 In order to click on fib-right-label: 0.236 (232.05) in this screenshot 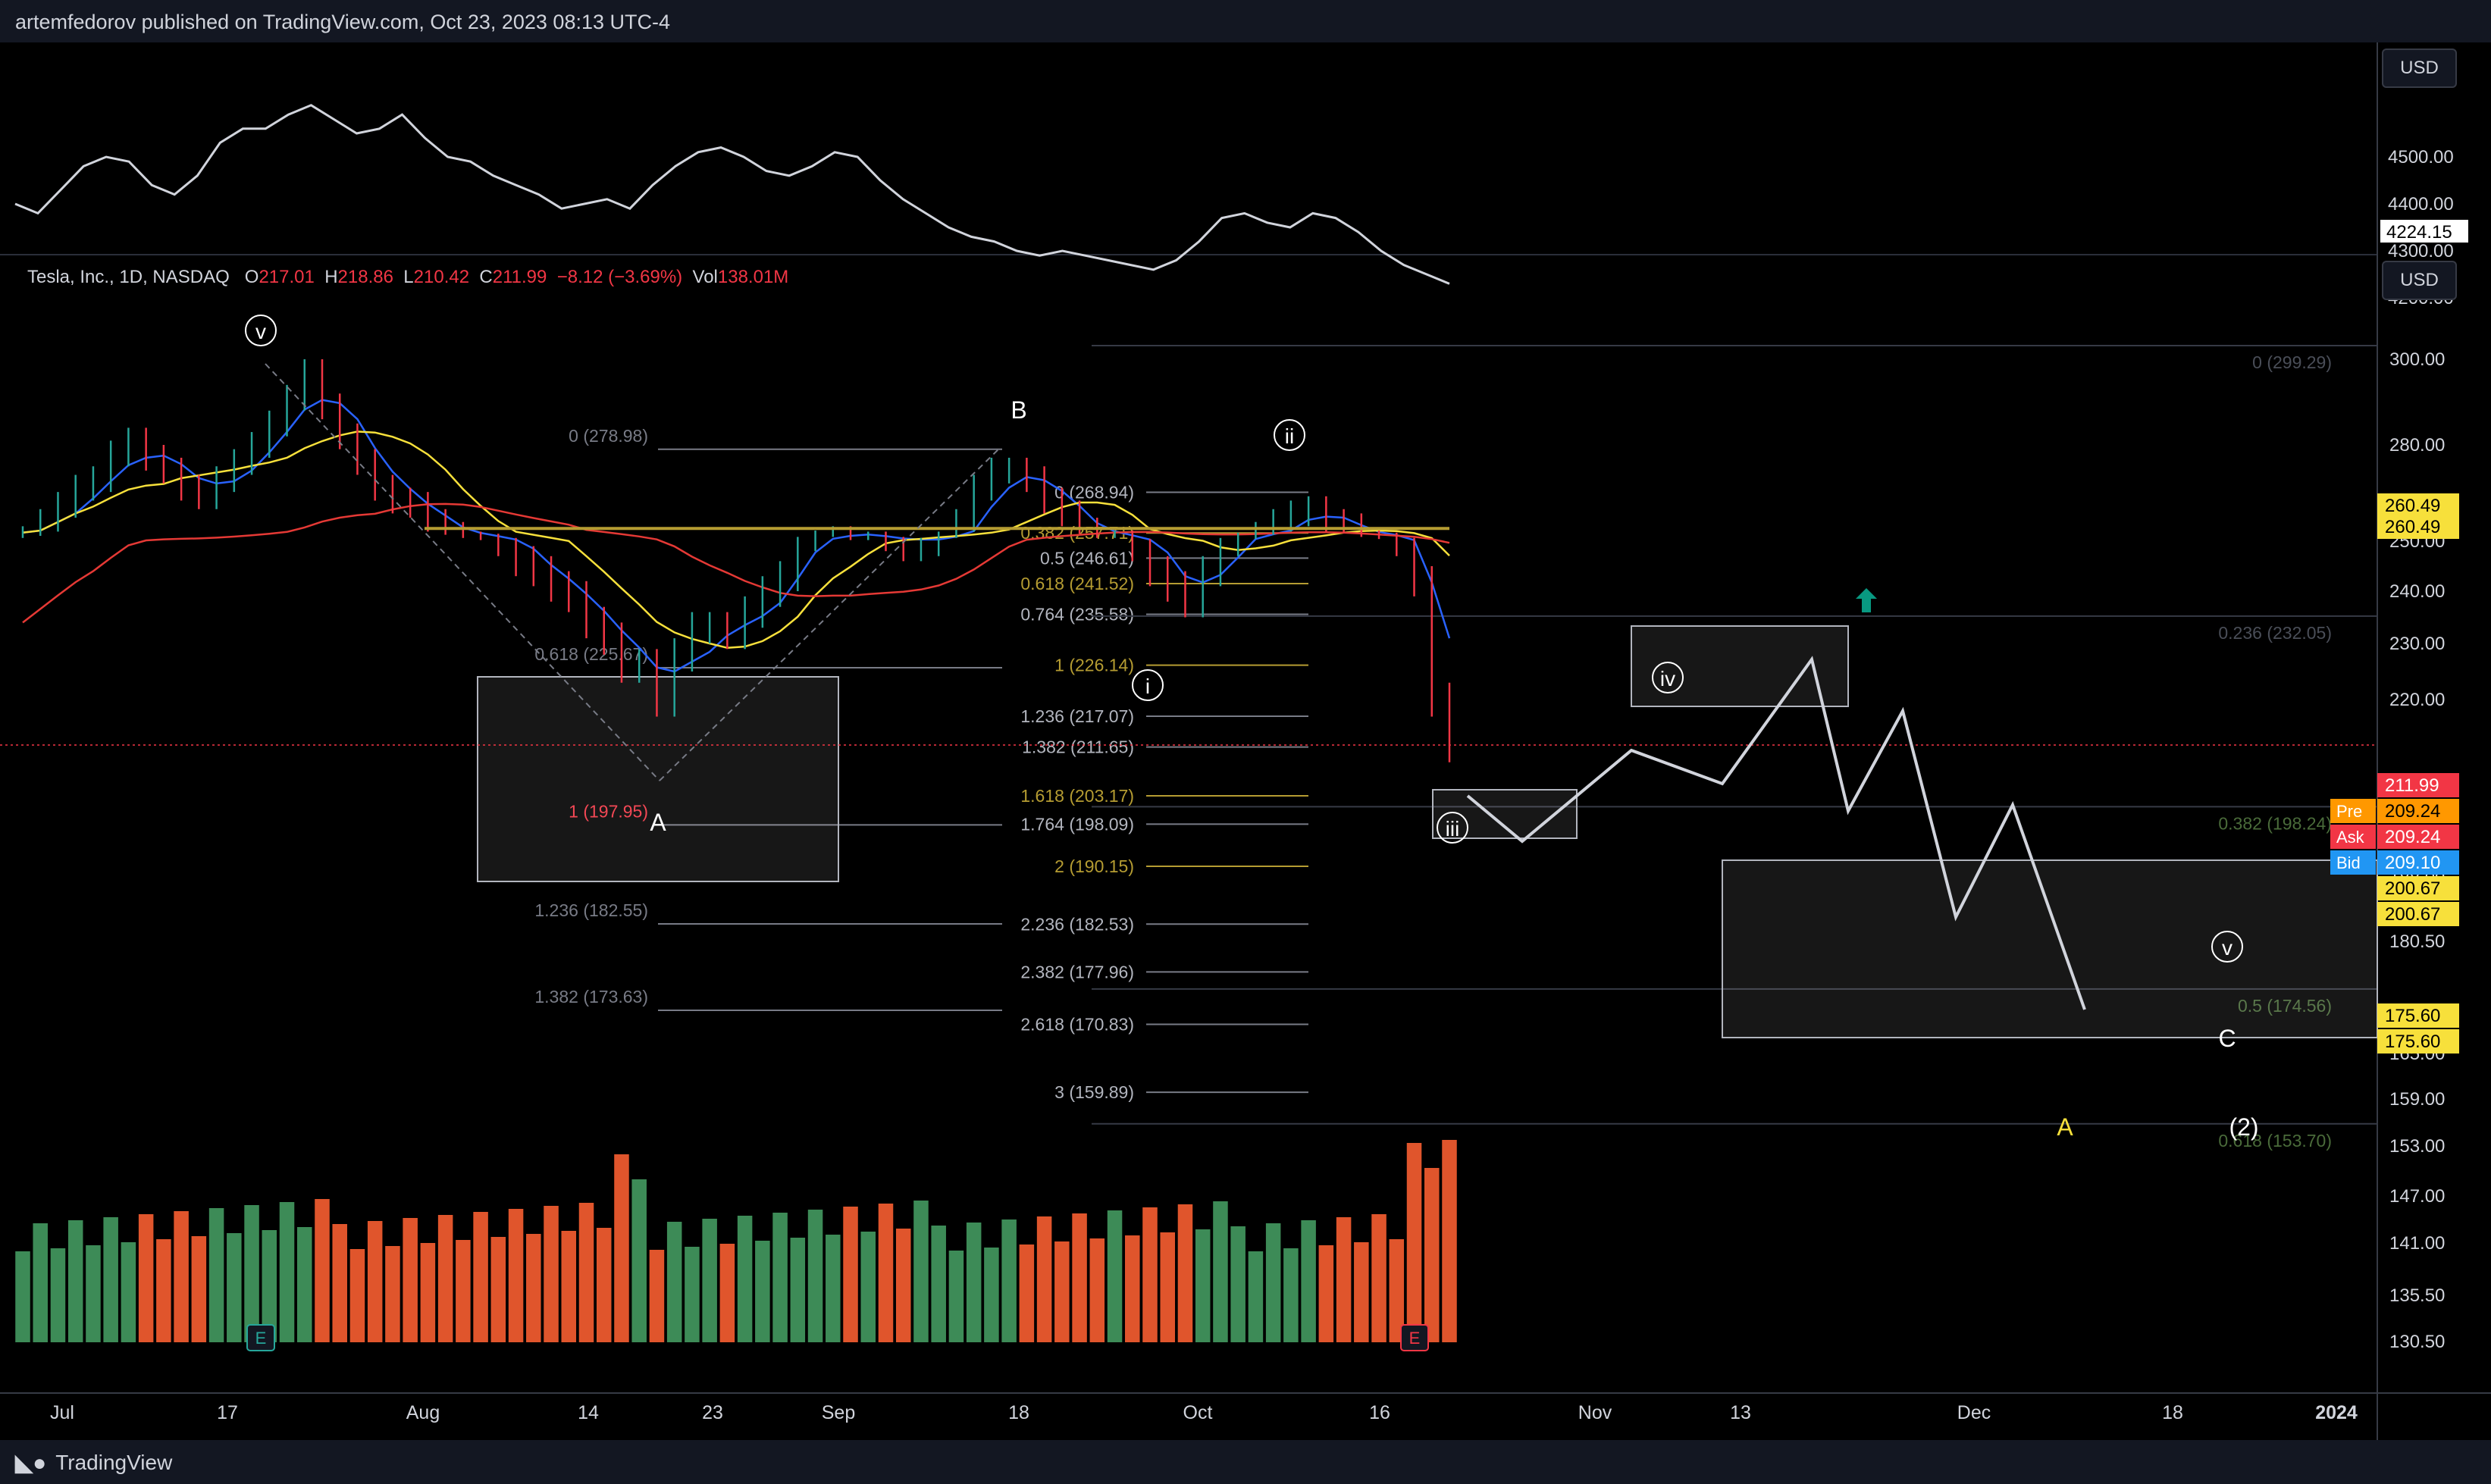, I will do `click(2275, 633)`.